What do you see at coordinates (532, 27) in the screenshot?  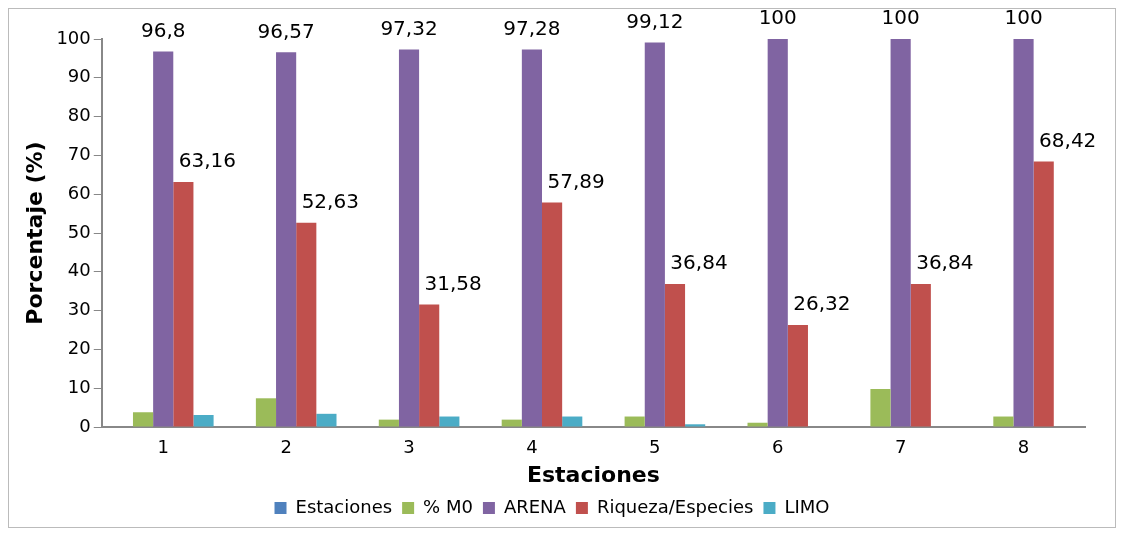 I see `data-label: 97,28` at bounding box center [532, 27].